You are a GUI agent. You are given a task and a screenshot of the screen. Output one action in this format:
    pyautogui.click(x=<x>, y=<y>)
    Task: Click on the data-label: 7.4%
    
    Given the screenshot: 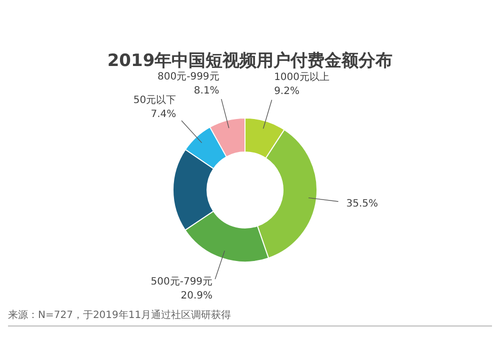 What is the action you would take?
    pyautogui.click(x=163, y=114)
    